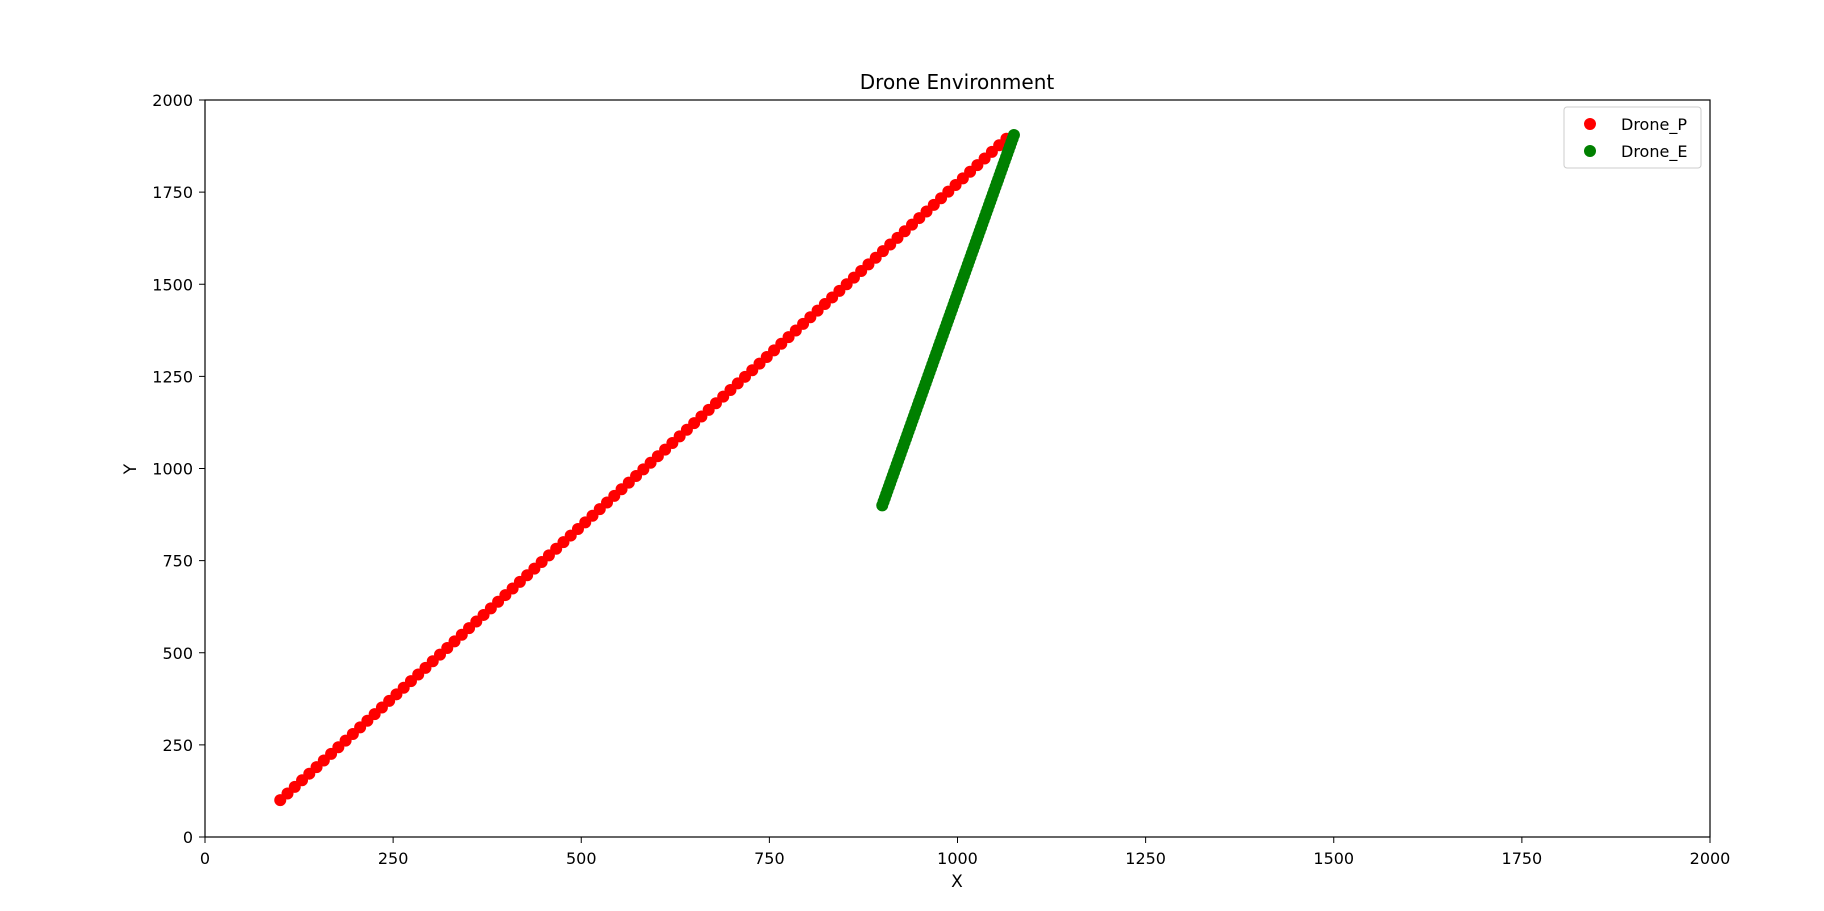 This screenshot has width=1824, height=911. What do you see at coordinates (1590, 151) in the screenshot?
I see `legend-marker-drone-e` at bounding box center [1590, 151].